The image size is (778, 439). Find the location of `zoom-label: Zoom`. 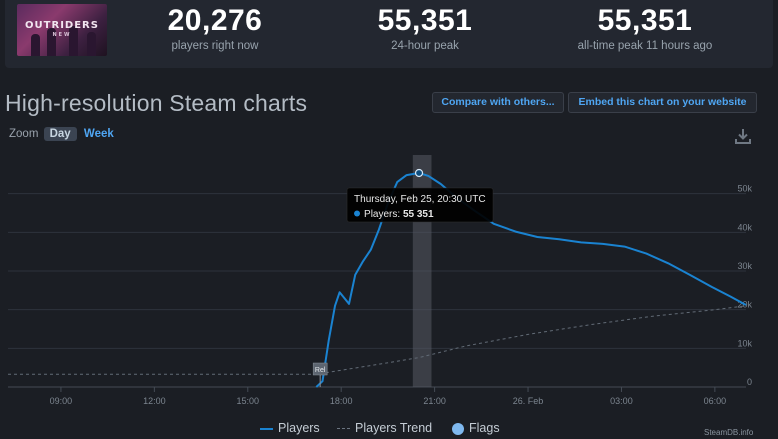

zoom-label: Zoom is located at coordinates (24, 134).